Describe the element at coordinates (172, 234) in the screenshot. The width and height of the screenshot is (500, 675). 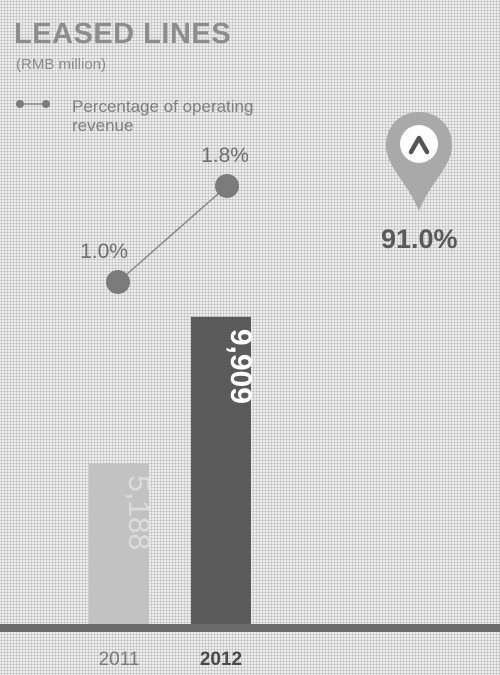
I see `percentage-line` at that location.